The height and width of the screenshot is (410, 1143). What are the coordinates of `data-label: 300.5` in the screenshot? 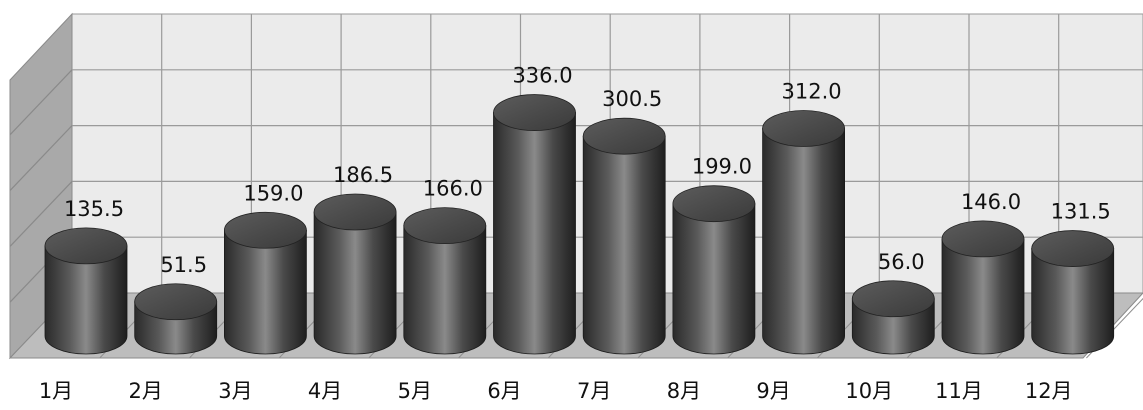 It's located at (632, 99).